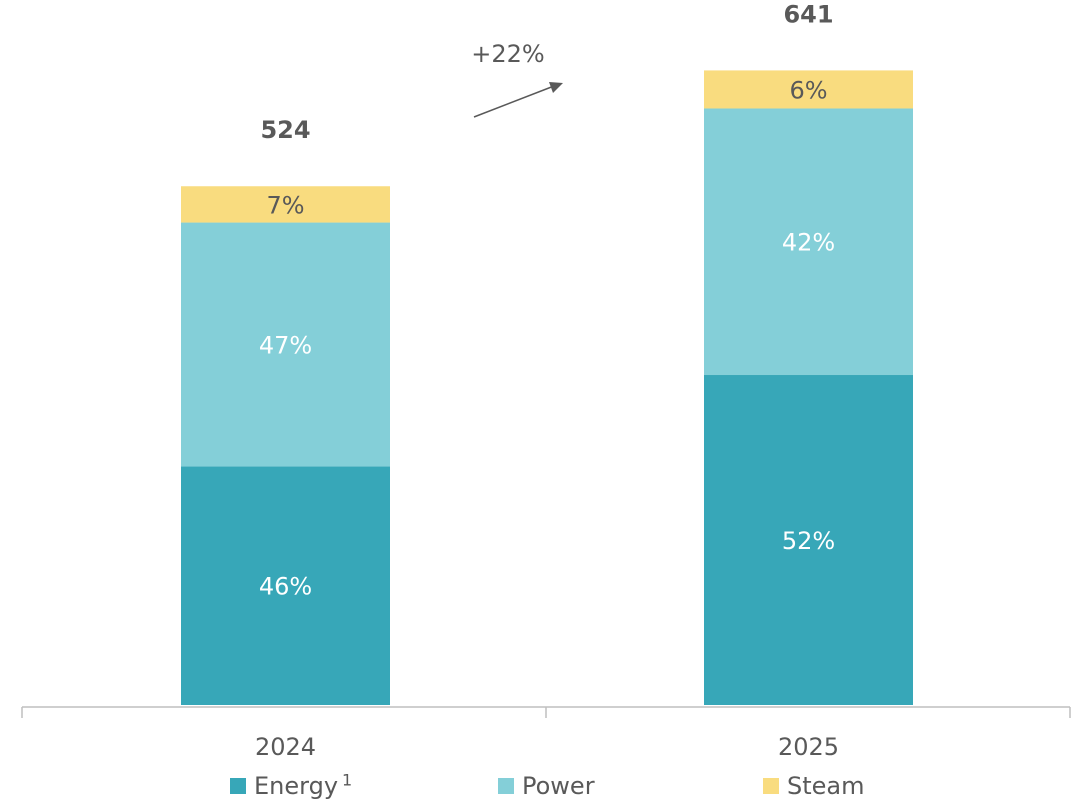 This screenshot has width=1084, height=804. What do you see at coordinates (808, 747) in the screenshot?
I see `x-tick-label: 2025` at bounding box center [808, 747].